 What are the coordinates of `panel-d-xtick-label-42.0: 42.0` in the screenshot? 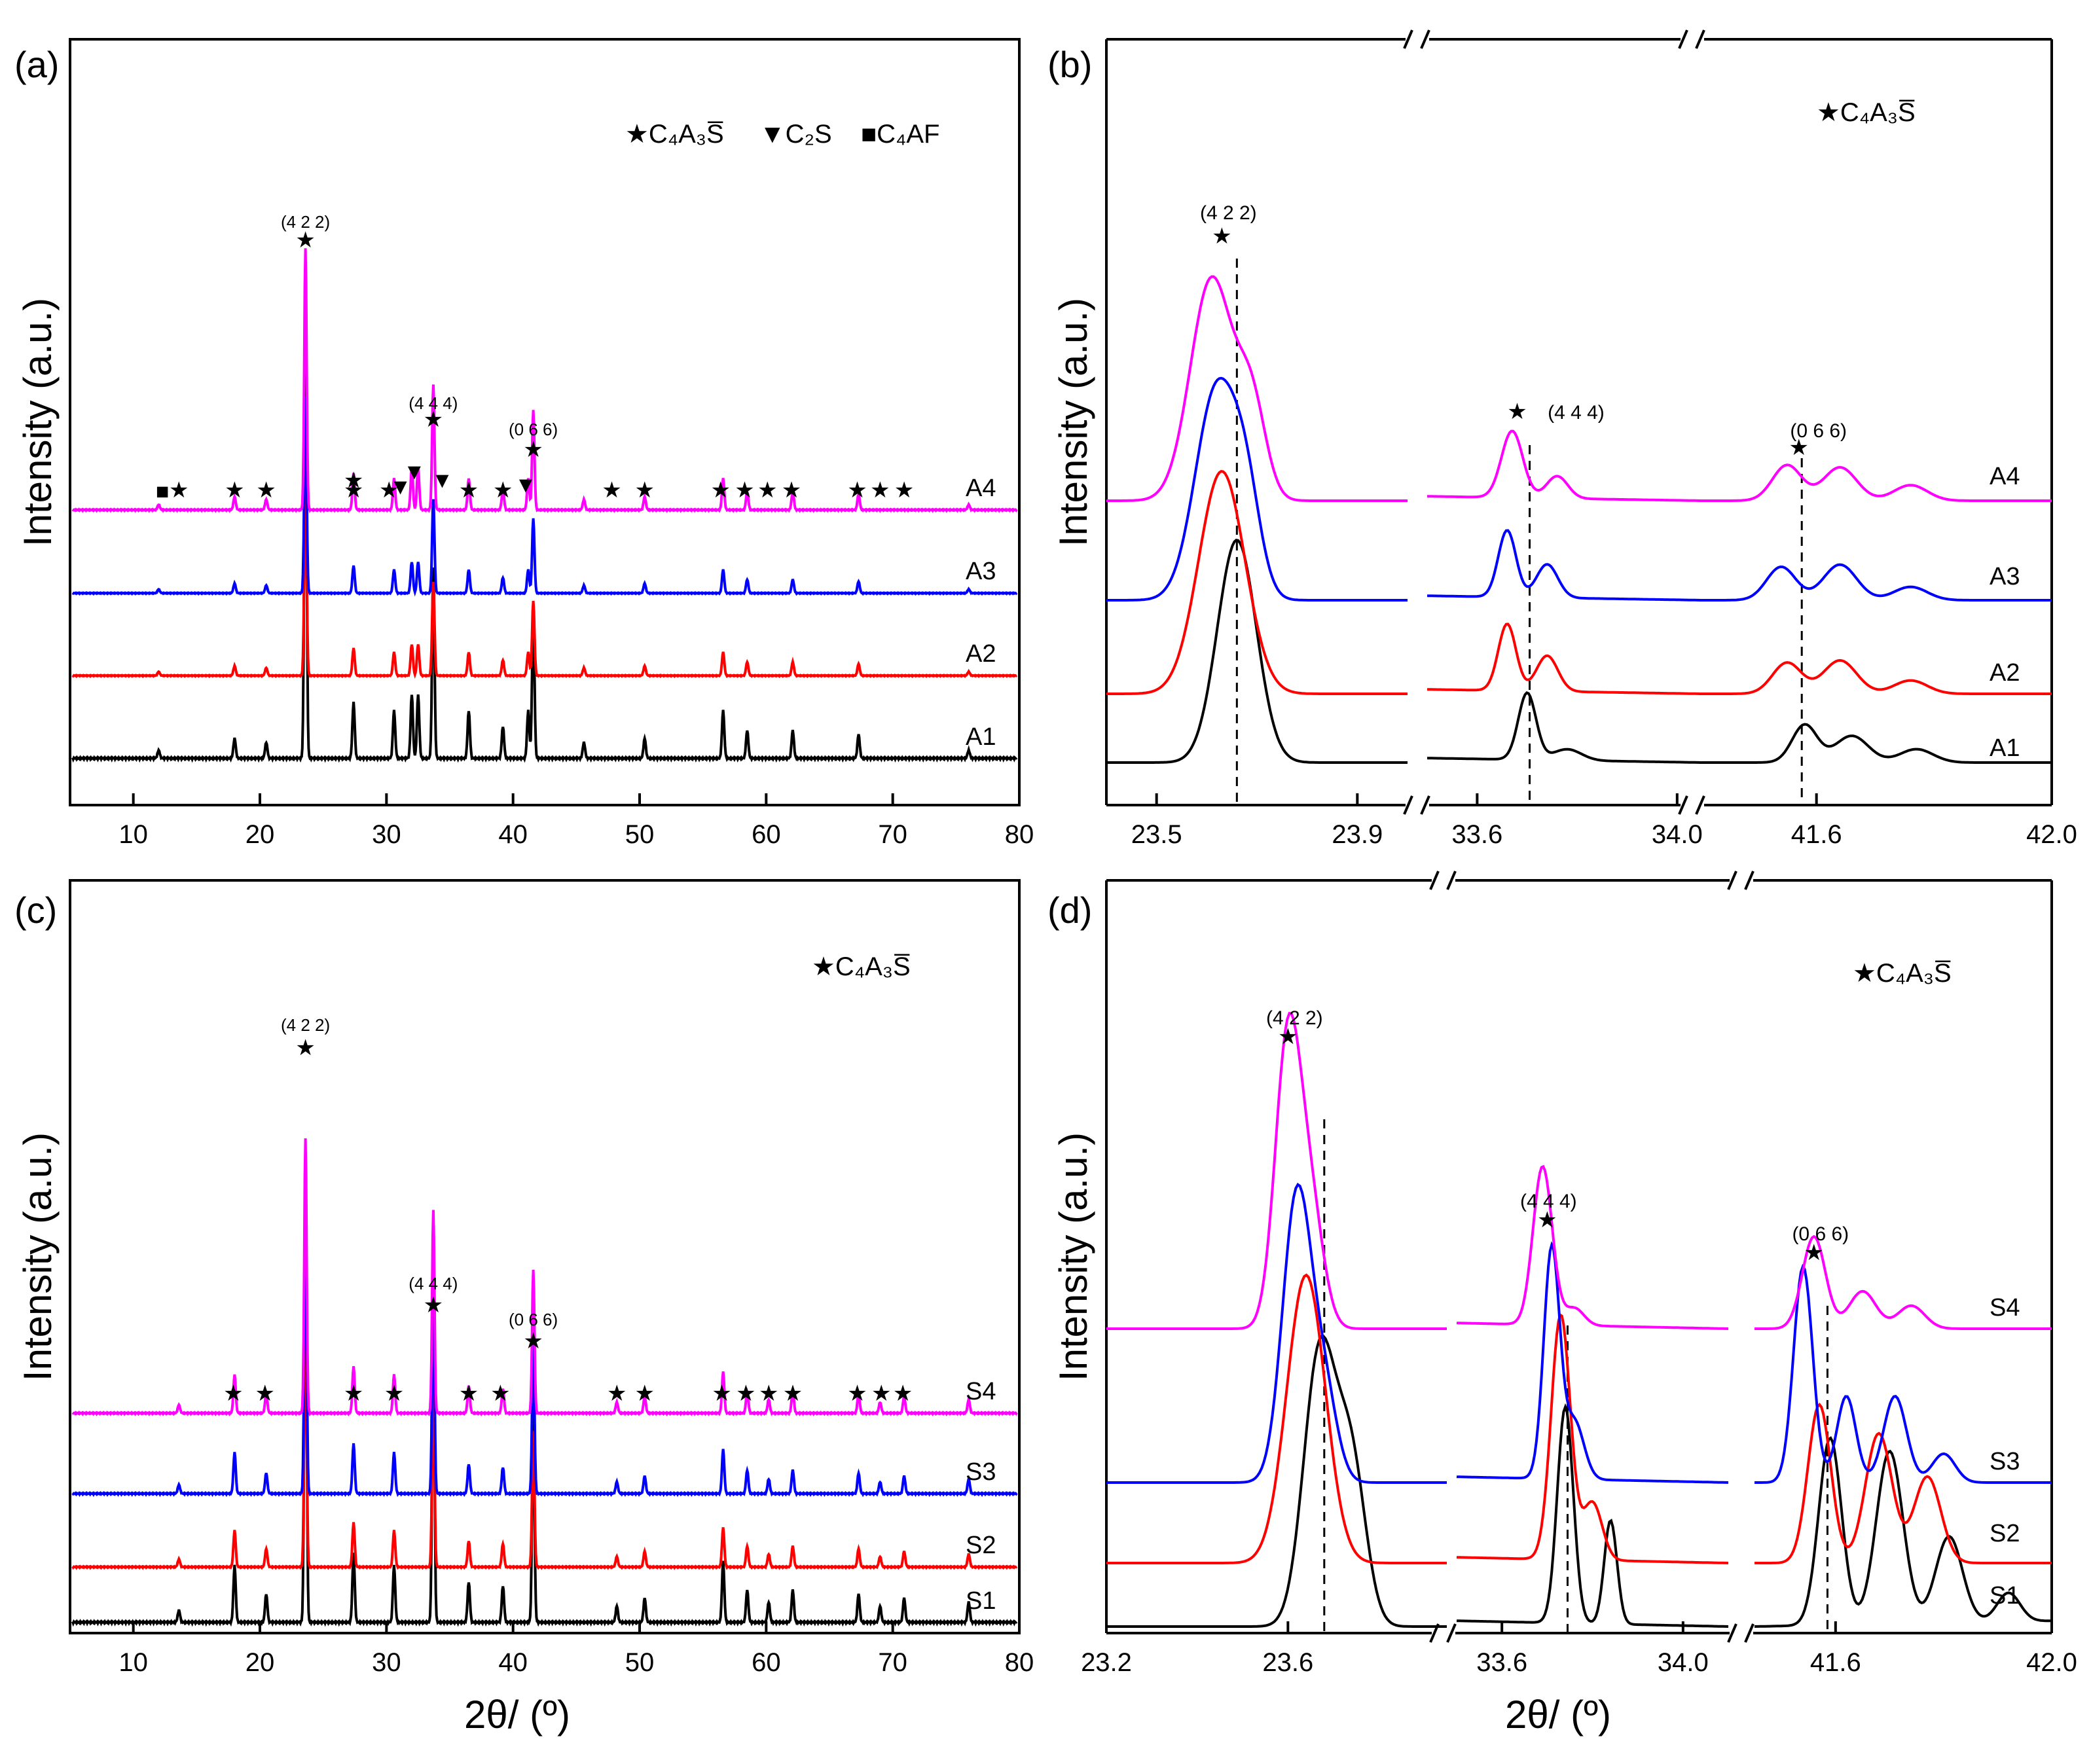 It's located at (2051, 1662).